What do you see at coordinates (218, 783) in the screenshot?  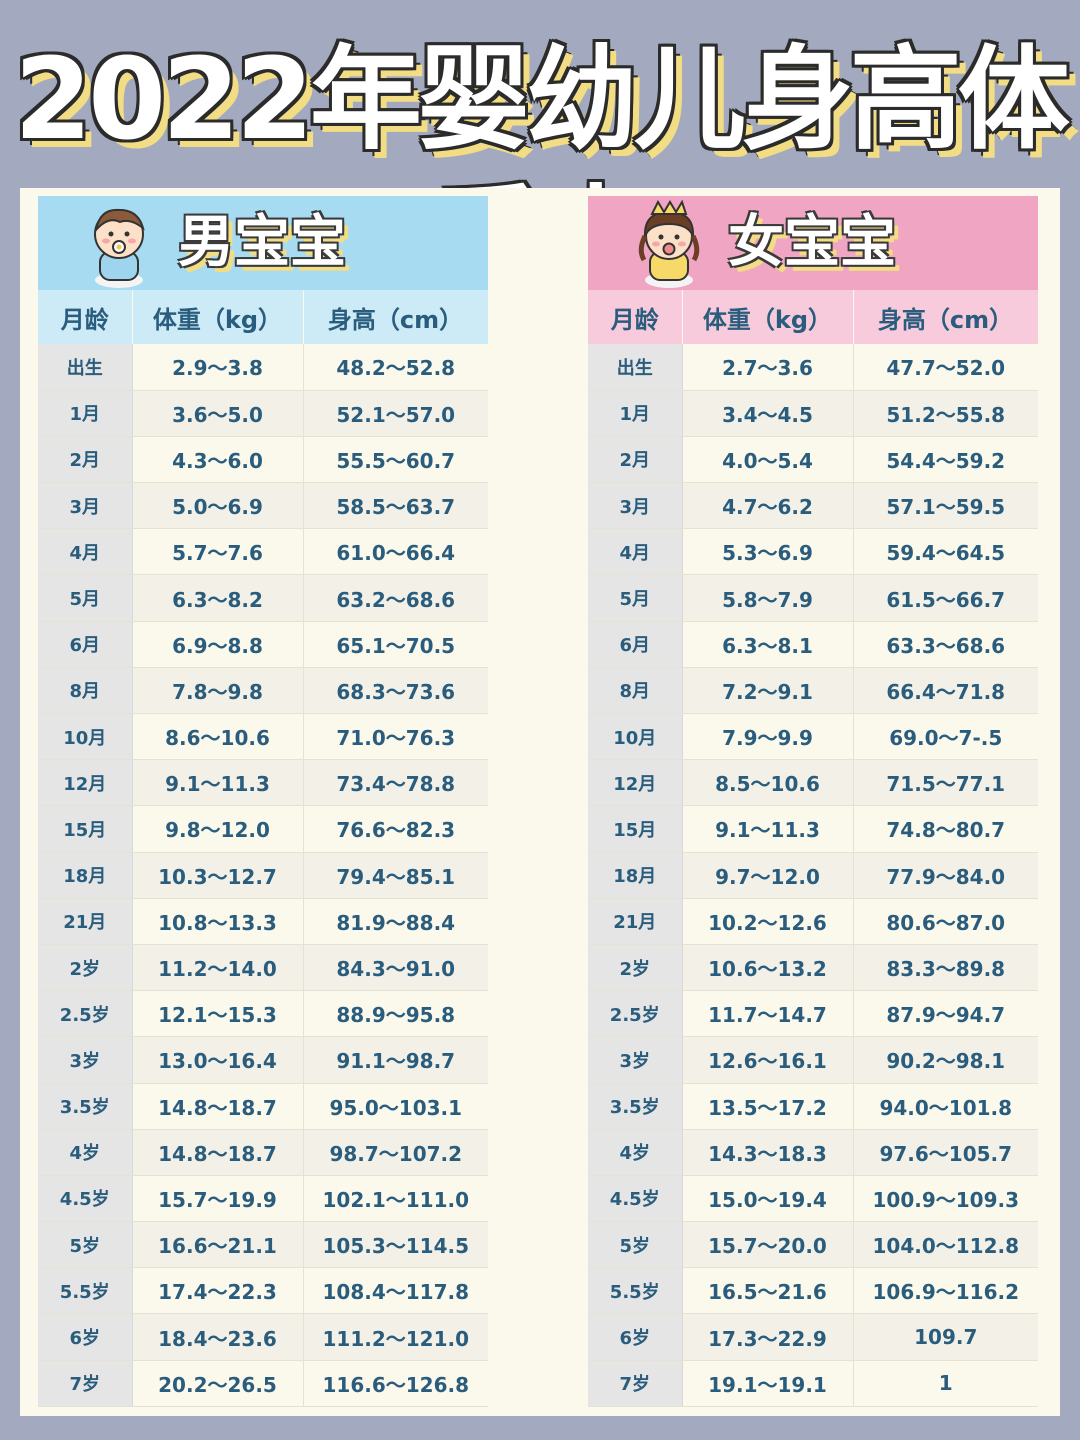 I see `weight-cell: 9.1～11.3` at bounding box center [218, 783].